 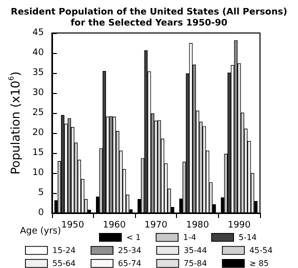 What do you see at coordinates (133, 237) in the screenshot?
I see `legend-label: < 1` at bounding box center [133, 237].